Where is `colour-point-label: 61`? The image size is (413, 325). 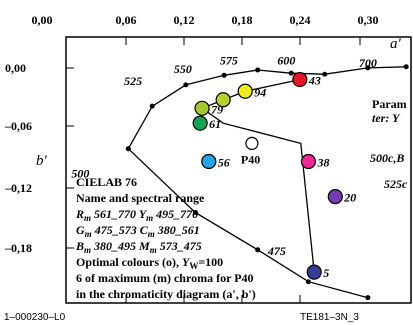
colour-point-label: 61 is located at coordinates (215, 124).